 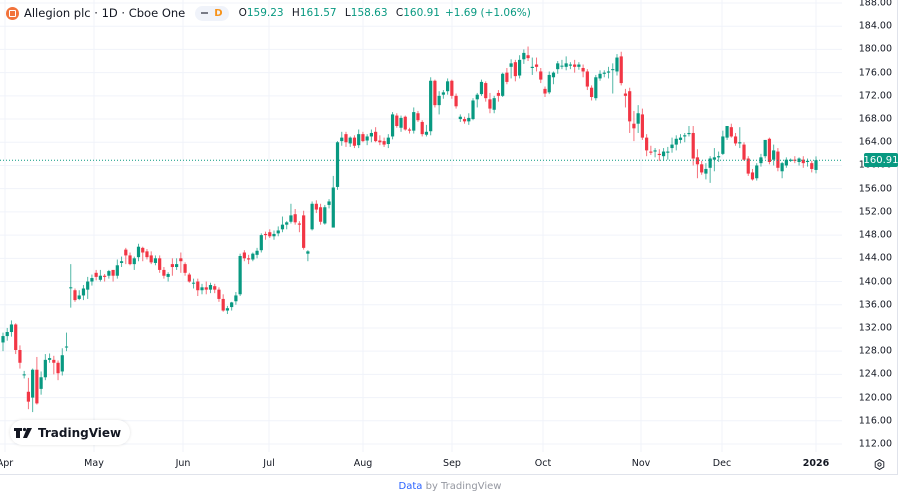 What do you see at coordinates (363, 463) in the screenshot?
I see `time-tick: Aug` at bounding box center [363, 463].